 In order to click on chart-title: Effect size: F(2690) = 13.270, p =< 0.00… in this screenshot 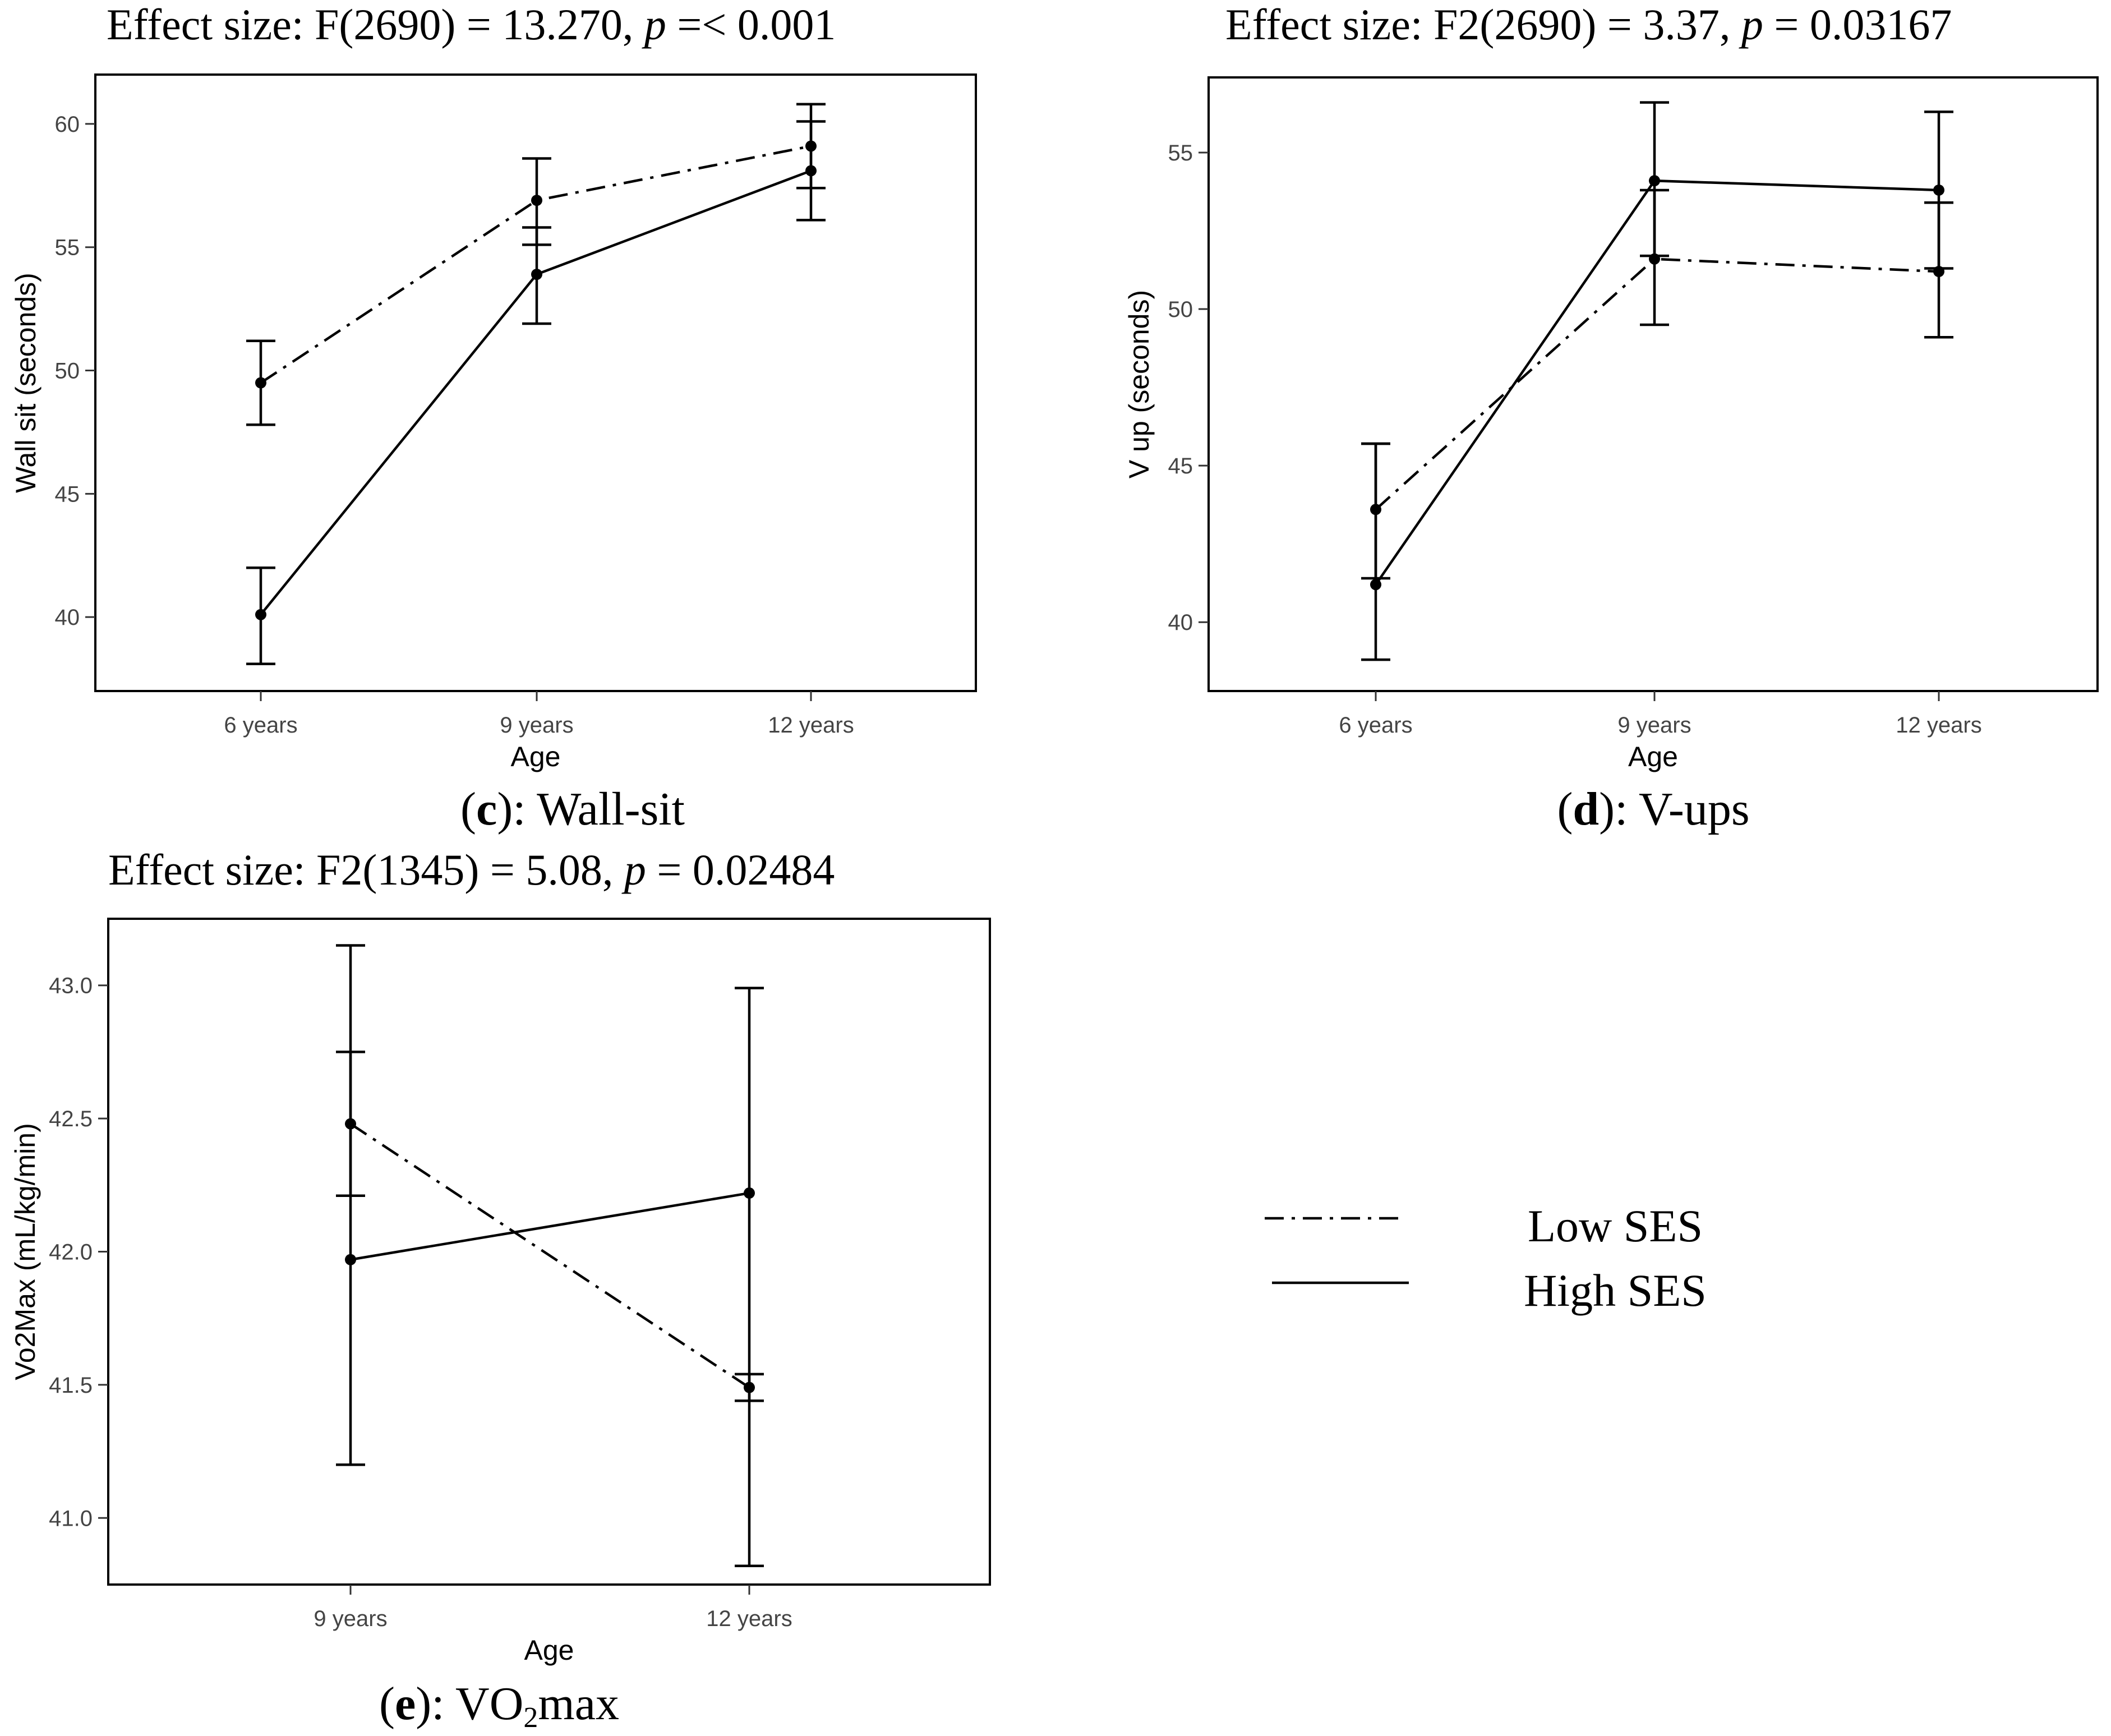, I will do `click(471, 24)`.